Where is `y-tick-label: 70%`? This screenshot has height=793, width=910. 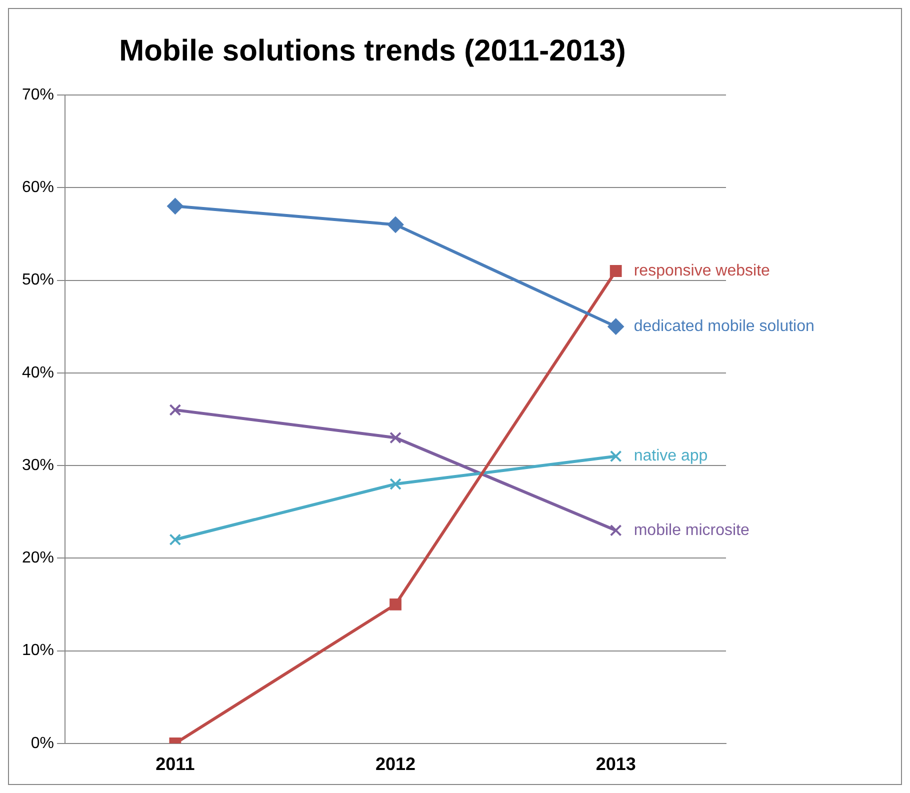 y-tick-label: 70% is located at coordinates (38, 95).